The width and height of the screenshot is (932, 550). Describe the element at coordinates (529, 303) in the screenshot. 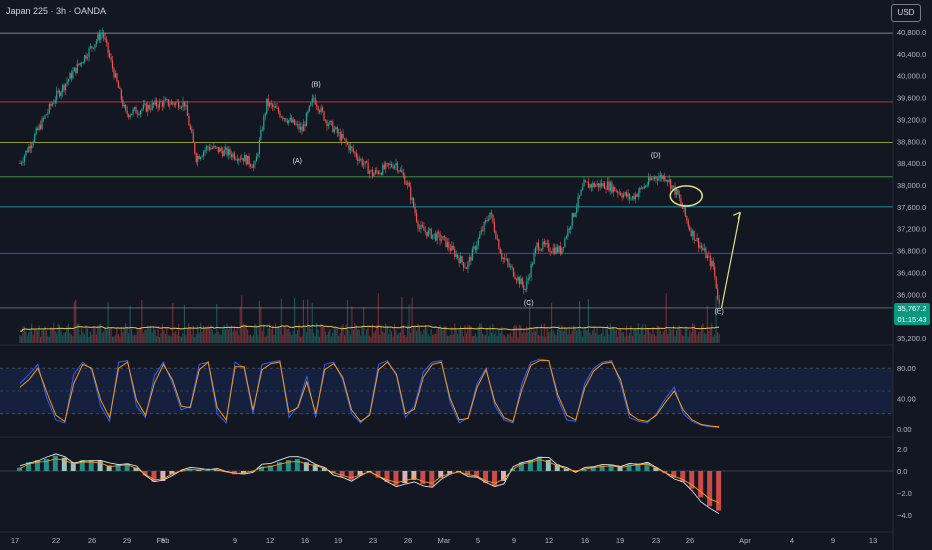

I see `wave-label: (C)` at that location.